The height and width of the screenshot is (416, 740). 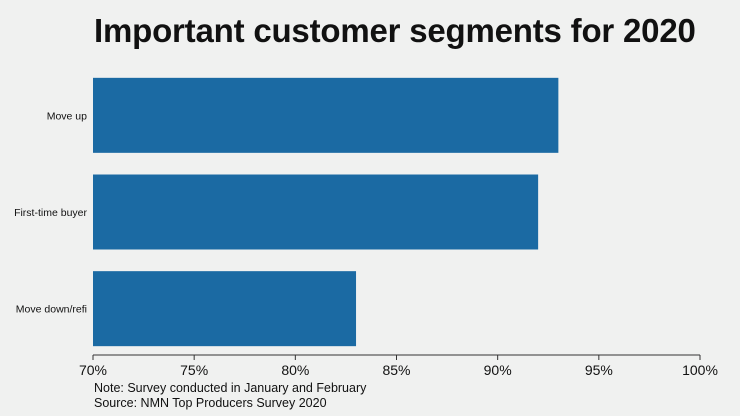 What do you see at coordinates (194, 370) in the screenshot?
I see `x-tick-label: 75%` at bounding box center [194, 370].